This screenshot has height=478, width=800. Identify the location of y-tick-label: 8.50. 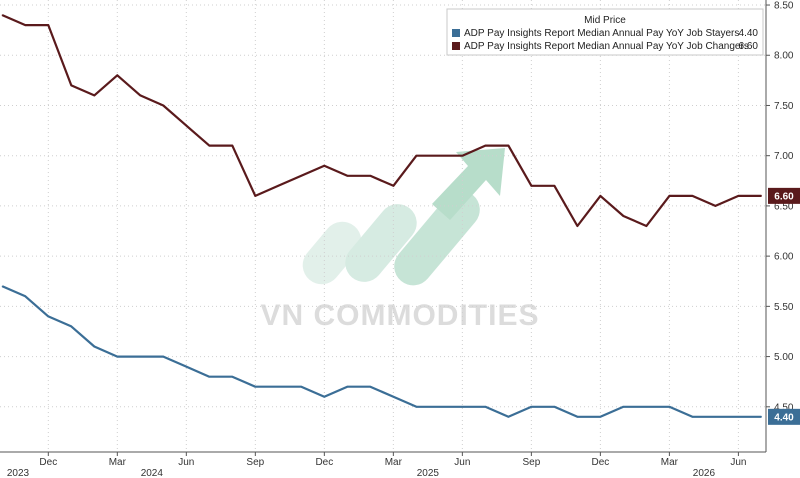
(784, 6).